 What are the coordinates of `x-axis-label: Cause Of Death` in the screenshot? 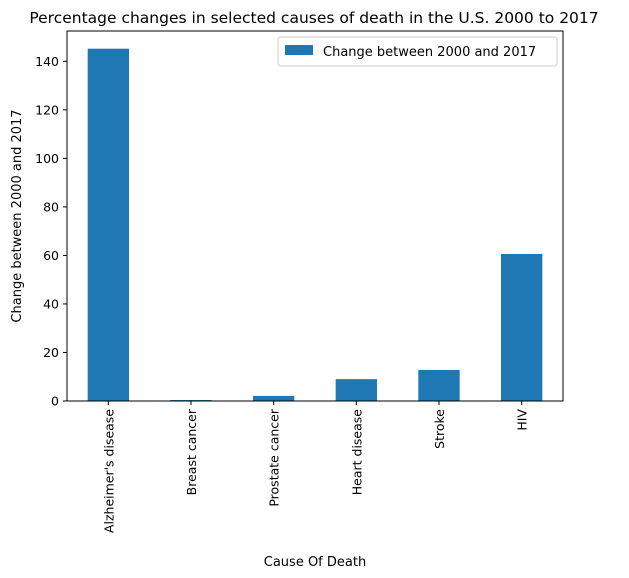 It's located at (315, 562).